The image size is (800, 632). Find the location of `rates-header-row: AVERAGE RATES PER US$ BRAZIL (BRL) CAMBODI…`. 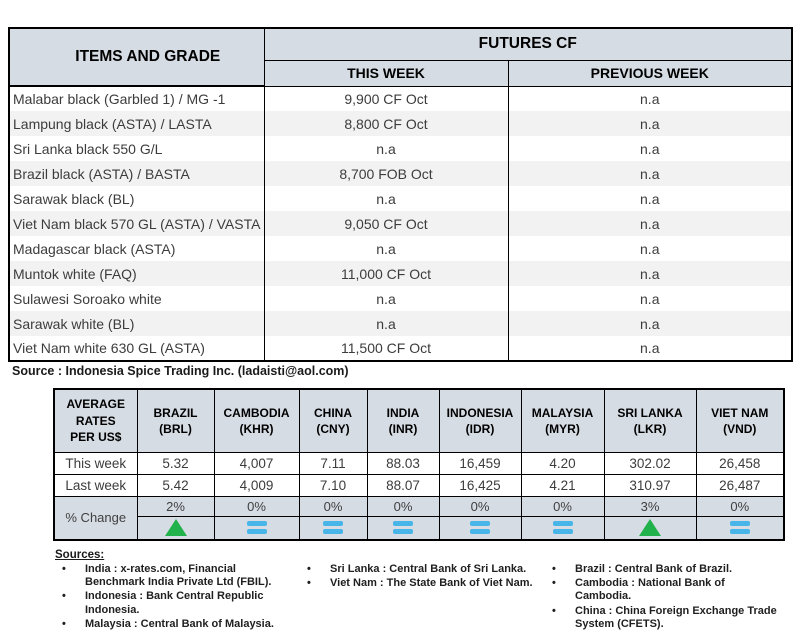

rates-header-row: AVERAGE RATES PER US$ BRAZIL (BRL) CAMBODI… is located at coordinates (419, 420).